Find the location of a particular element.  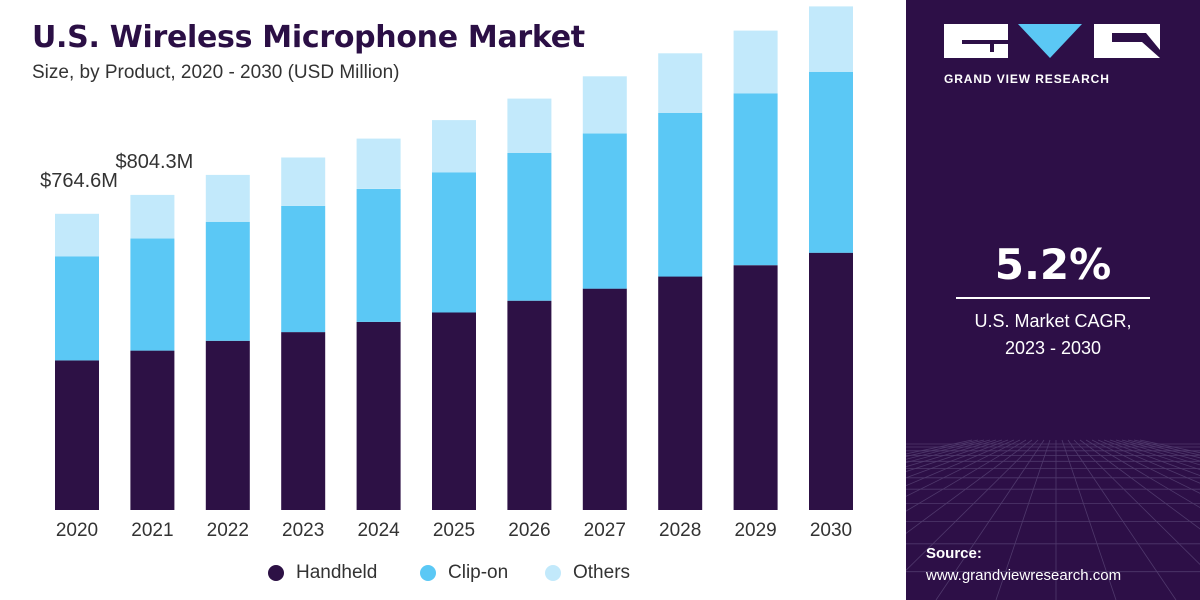

bar-clip-on-2030 is located at coordinates (831, 162).